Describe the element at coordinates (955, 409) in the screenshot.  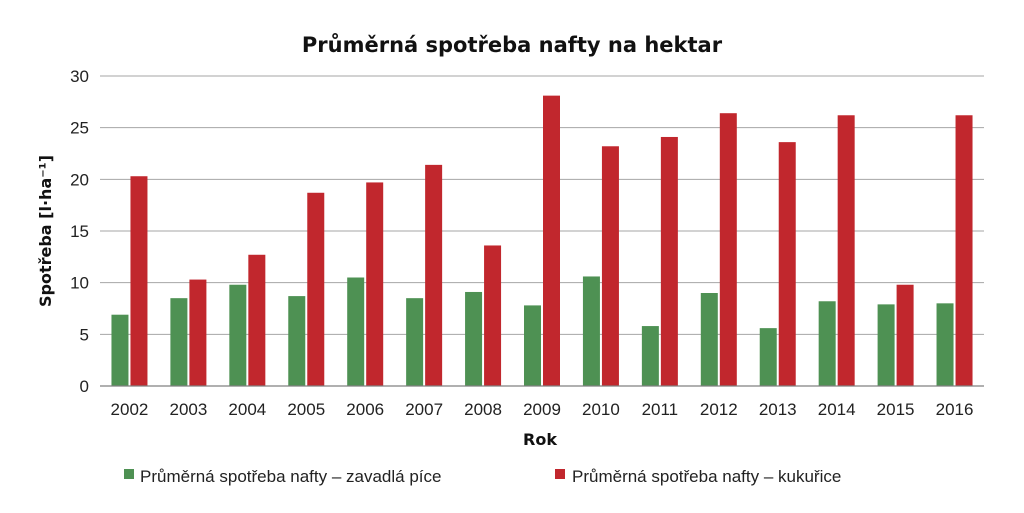
I see `x-tick-label-2016: 2016` at that location.